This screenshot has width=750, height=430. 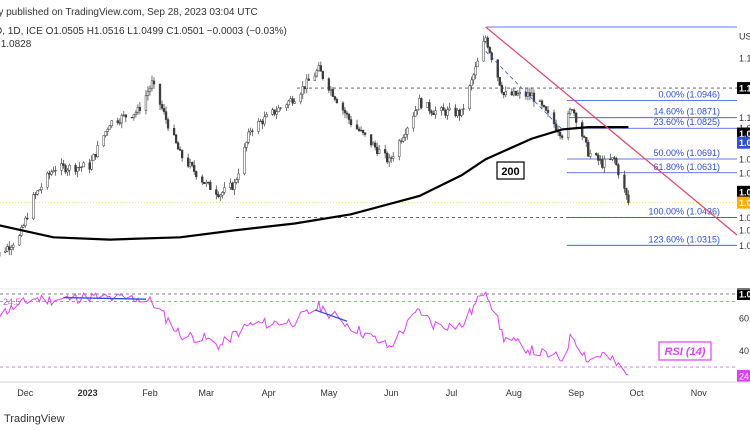 I want to click on time-axis-label: Oct, so click(x=636, y=393).